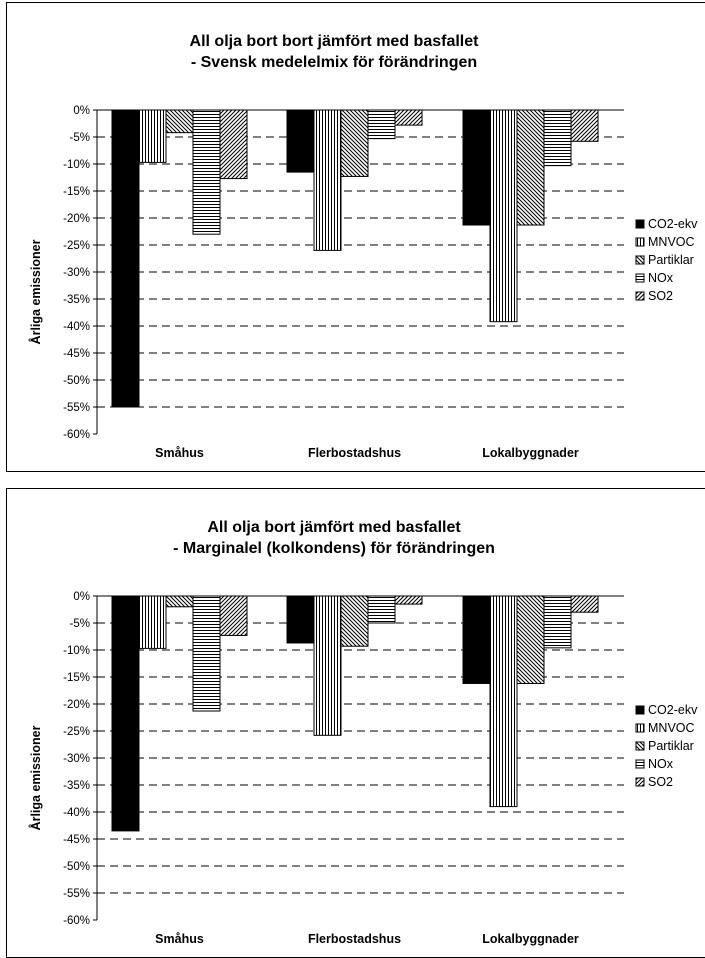 The height and width of the screenshot is (958, 705). I want to click on chart-title-line: All olja bort bort jämfört med basfallet, so click(335, 41).